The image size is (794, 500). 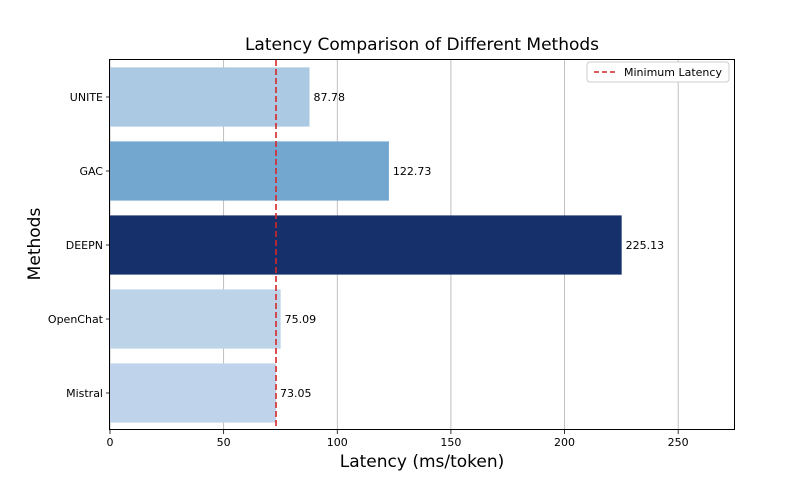 I want to click on y-tick-label: Mistral, so click(x=84, y=393).